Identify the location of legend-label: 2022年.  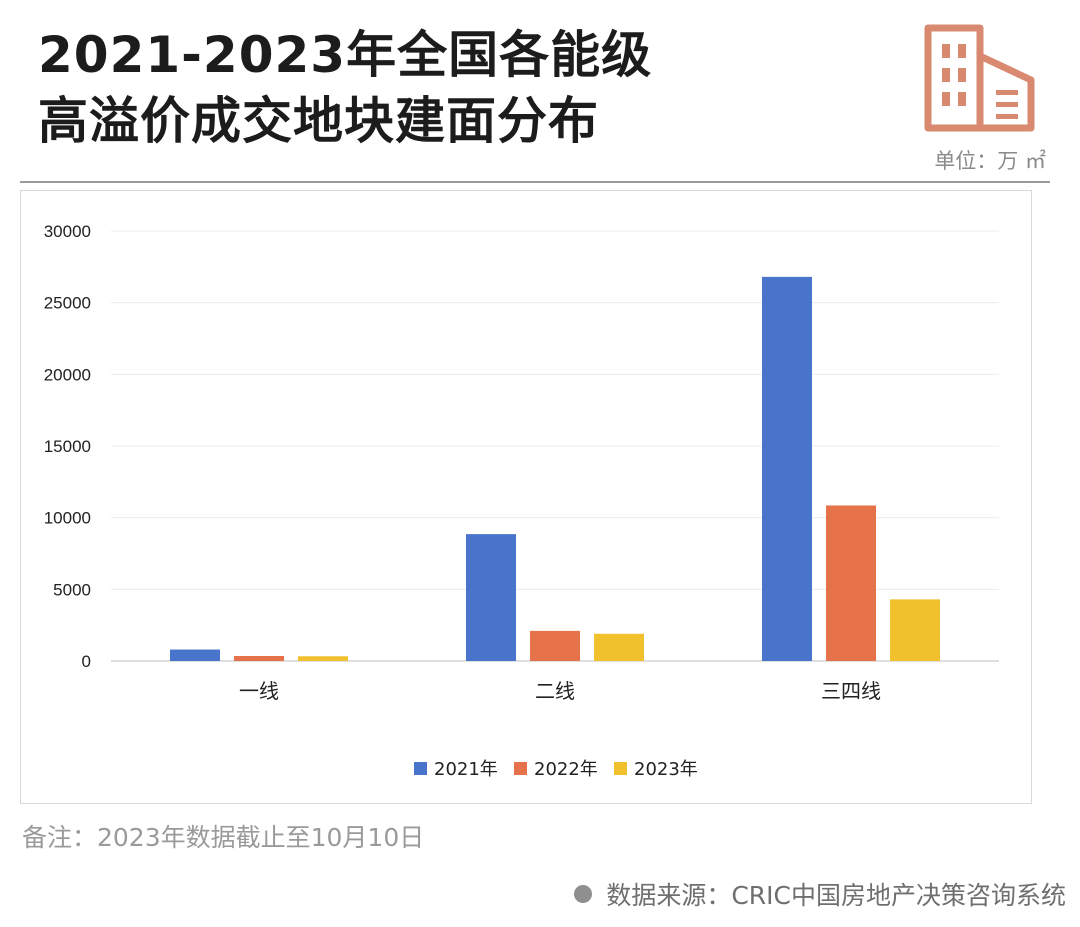
(566, 769).